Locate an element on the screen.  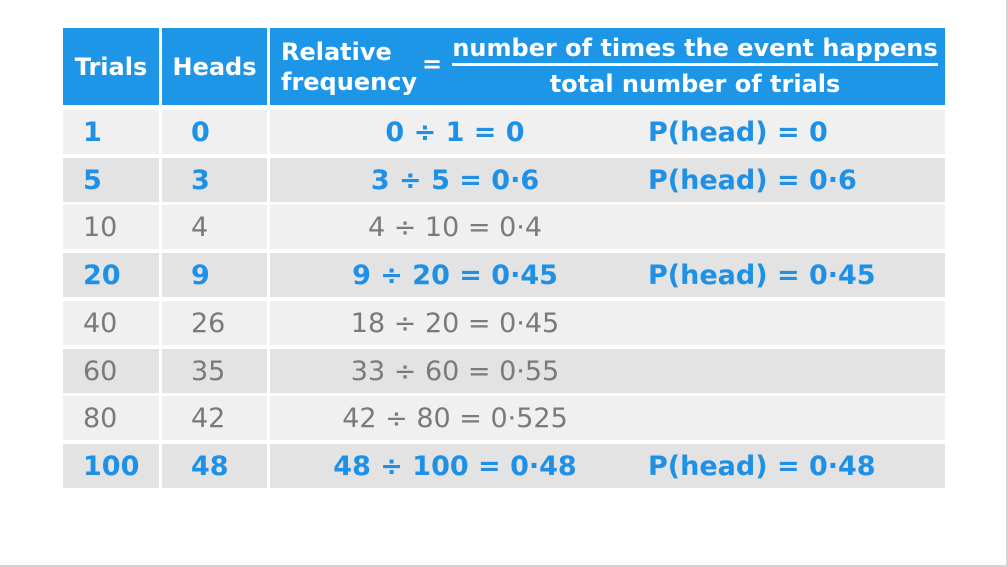
cell: 4 ÷ 10 = 0·4 is located at coordinates (607, 227).